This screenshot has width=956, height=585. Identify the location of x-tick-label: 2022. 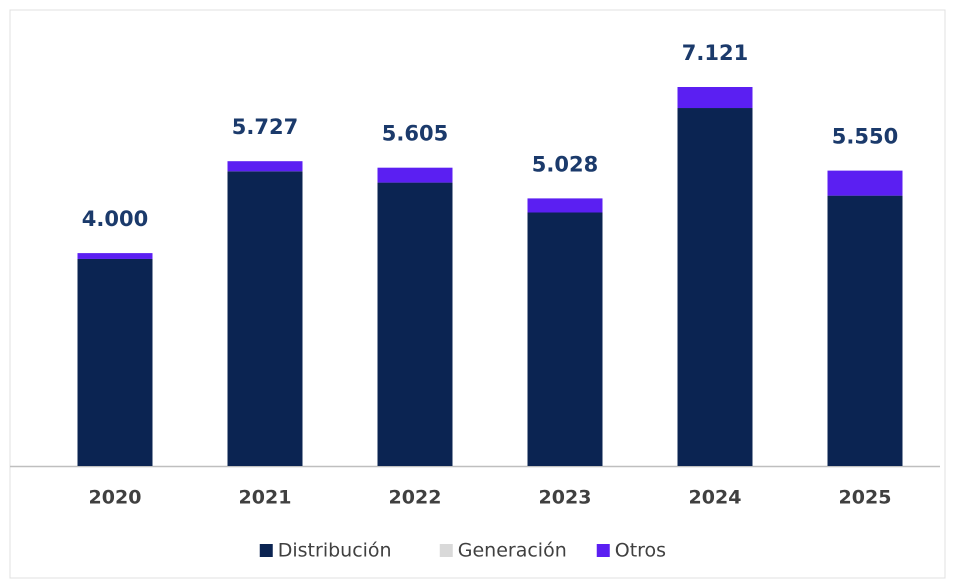
(415, 498).